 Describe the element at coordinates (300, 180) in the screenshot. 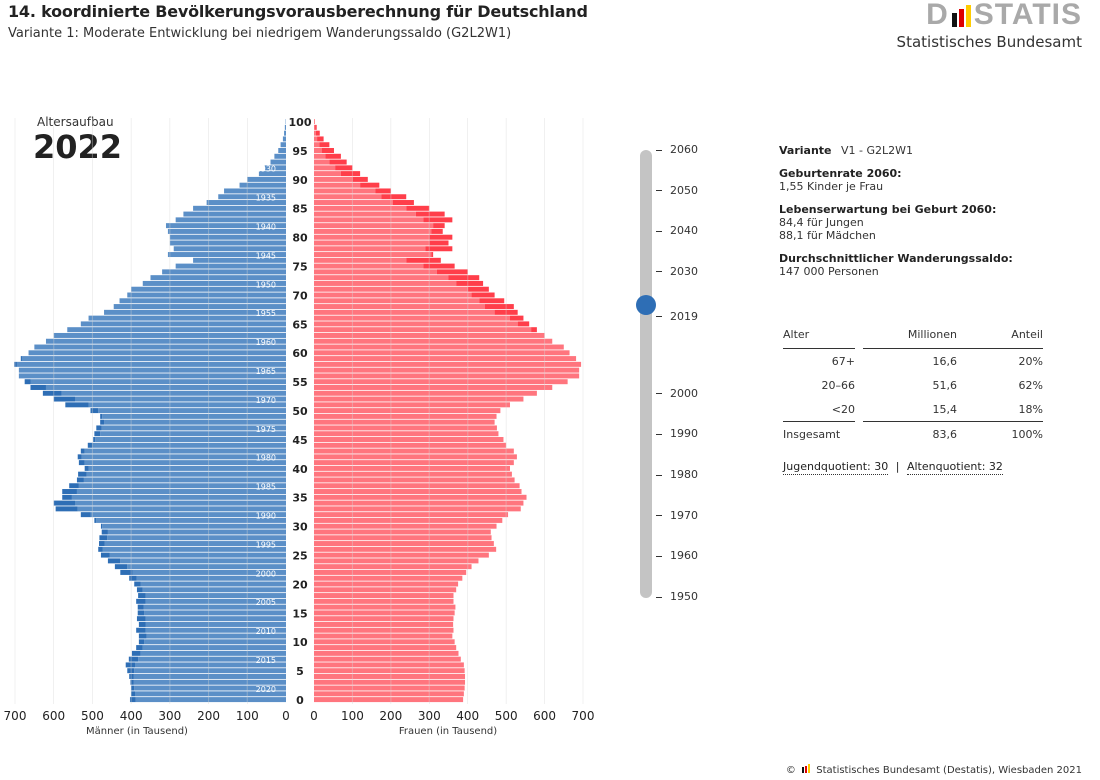

I see `age-tick-label-90: 90` at that location.